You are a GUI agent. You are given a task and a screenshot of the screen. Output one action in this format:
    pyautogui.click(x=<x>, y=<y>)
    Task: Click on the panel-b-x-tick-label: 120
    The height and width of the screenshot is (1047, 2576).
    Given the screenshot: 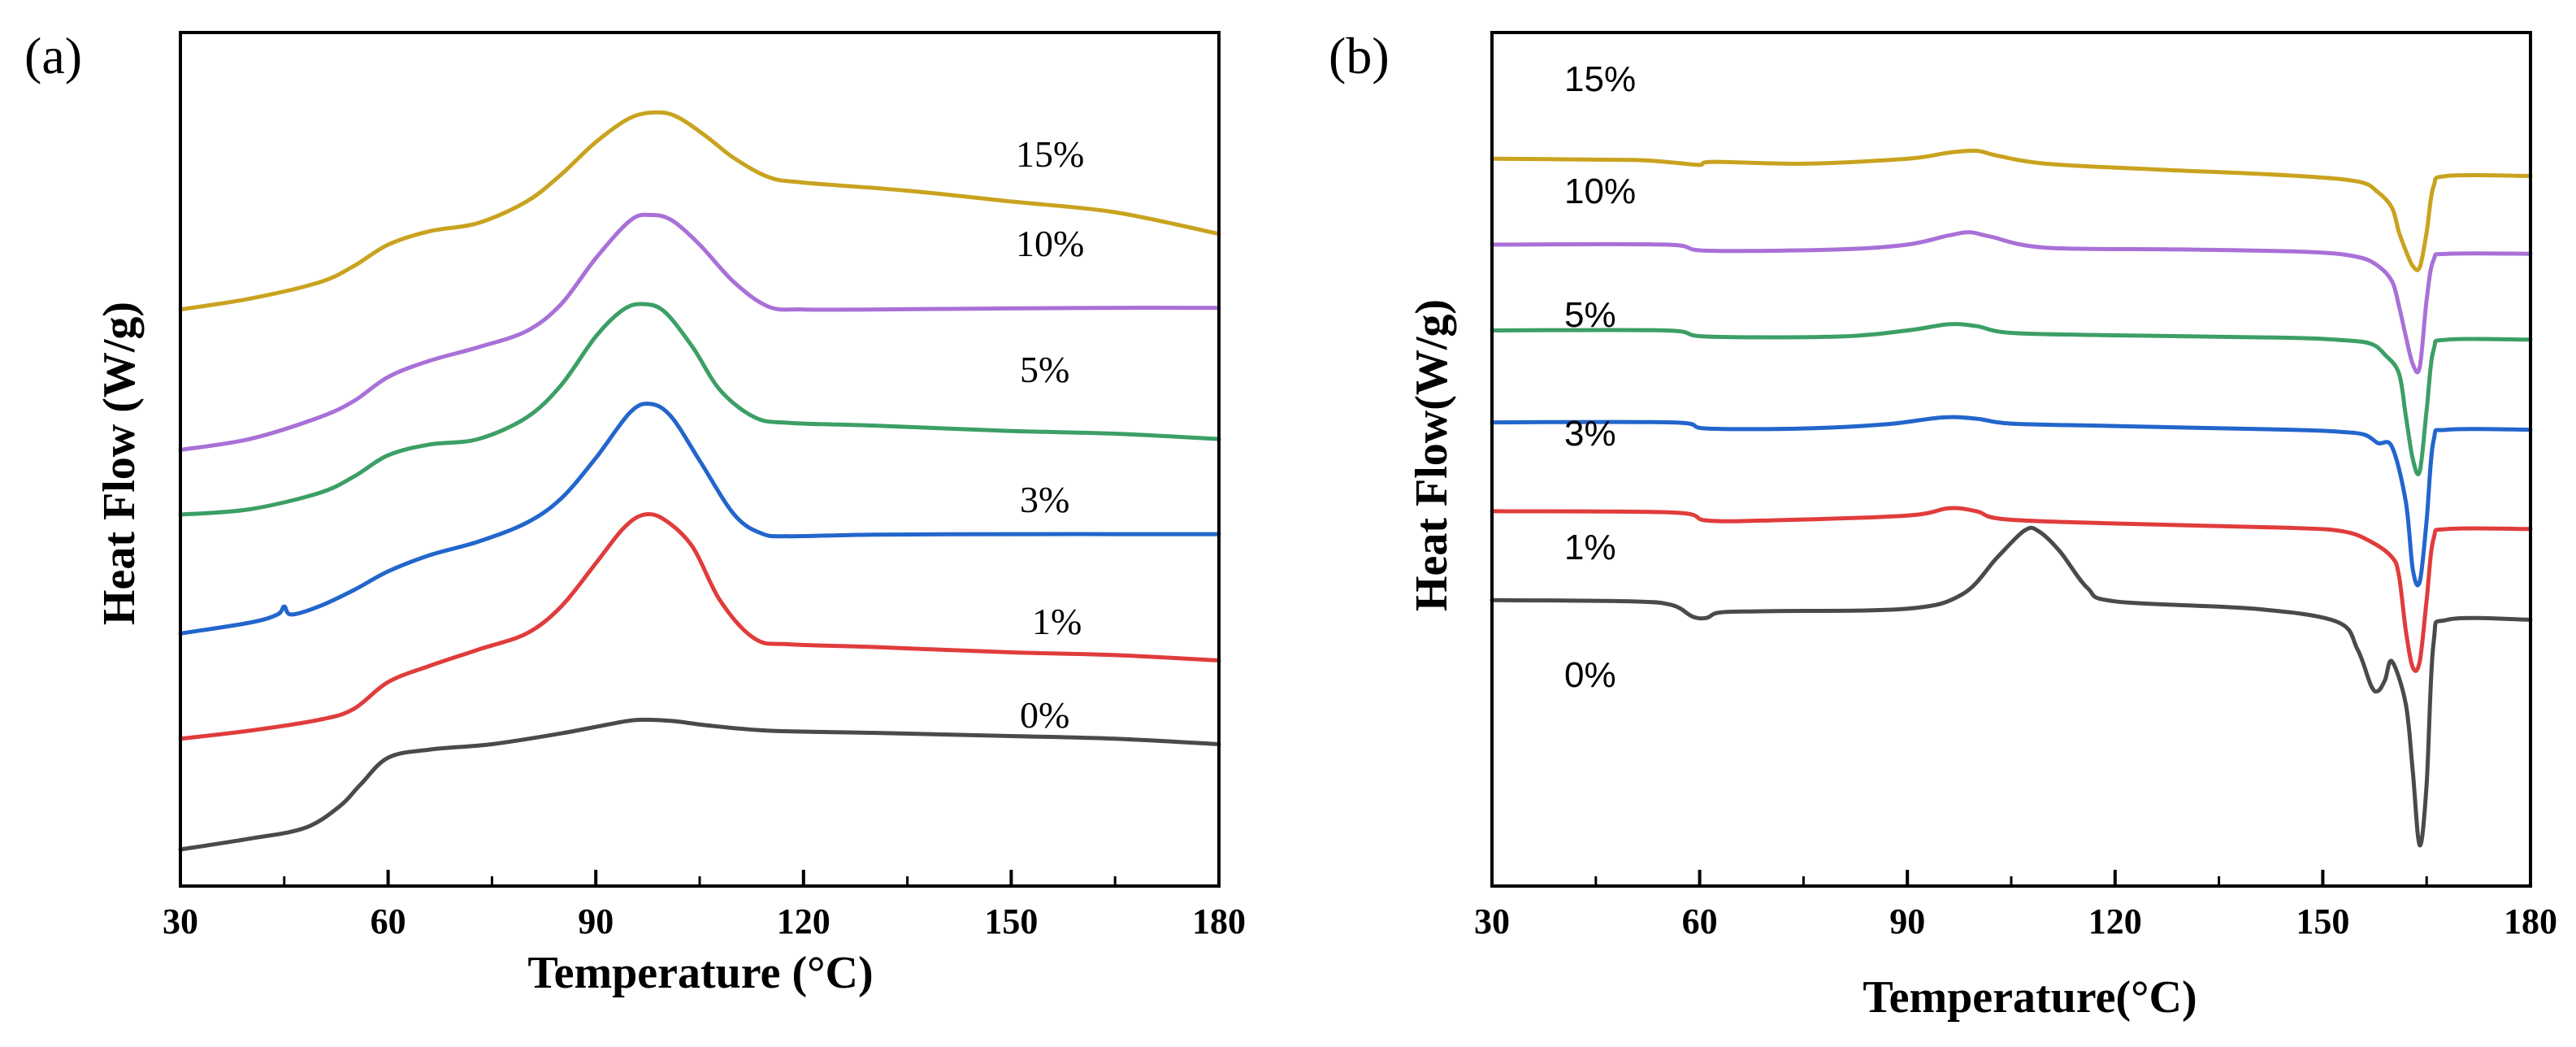 What is the action you would take?
    pyautogui.click(x=2115, y=921)
    